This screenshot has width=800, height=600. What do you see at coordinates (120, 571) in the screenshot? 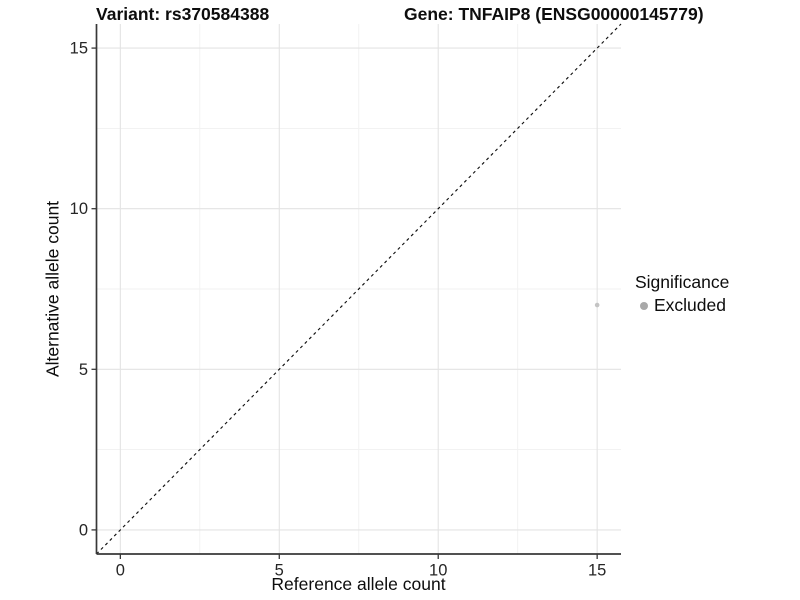
I see `x-axis-tick-label: 0` at bounding box center [120, 571].